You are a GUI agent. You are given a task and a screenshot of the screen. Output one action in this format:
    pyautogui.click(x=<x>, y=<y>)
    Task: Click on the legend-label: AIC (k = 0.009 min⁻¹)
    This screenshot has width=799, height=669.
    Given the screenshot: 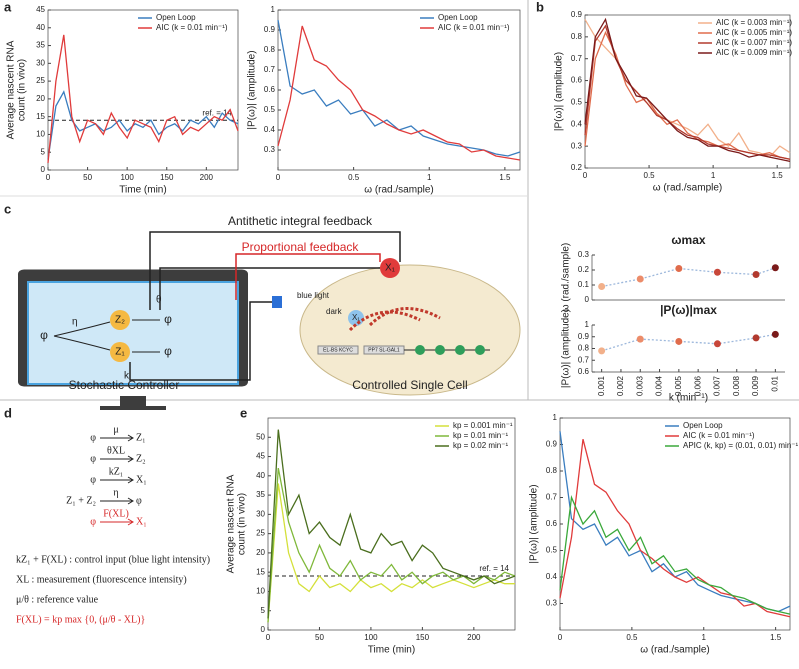 What is the action you would take?
    pyautogui.click(x=754, y=52)
    